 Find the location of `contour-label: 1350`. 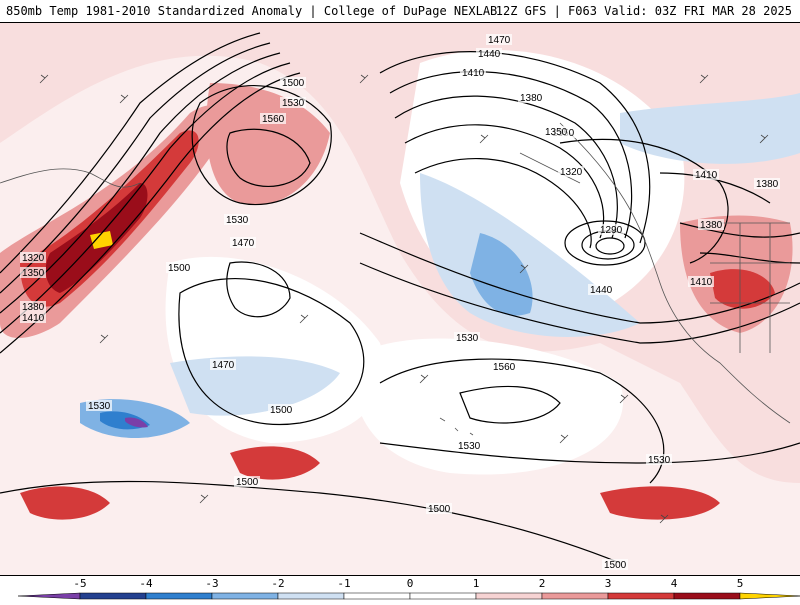

contour-label: 1350 is located at coordinates (556, 132).